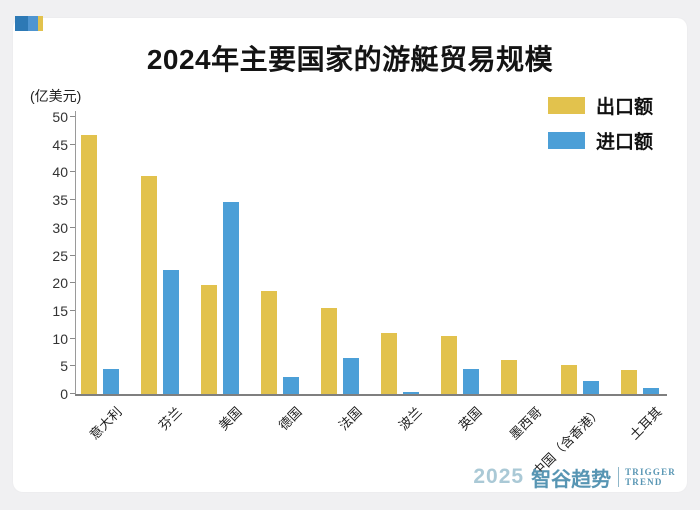  I want to click on footer-watermark: 2025 智谷趋势 TRIGGER TREND, so click(574, 477).